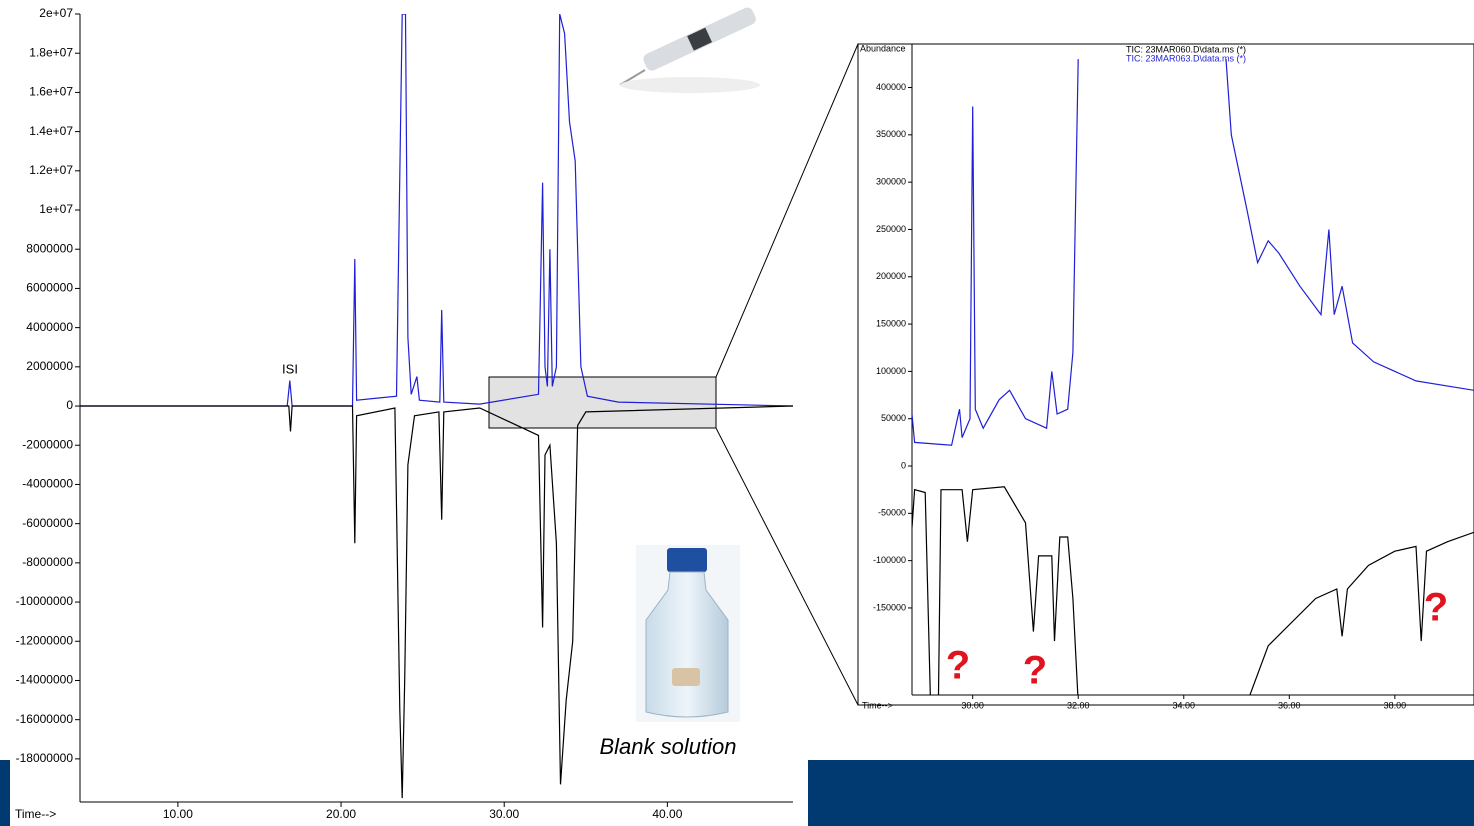 The image size is (1474, 826). Describe the element at coordinates (56, 13) in the screenshot. I see `y-tick-label: 2e+07` at that location.